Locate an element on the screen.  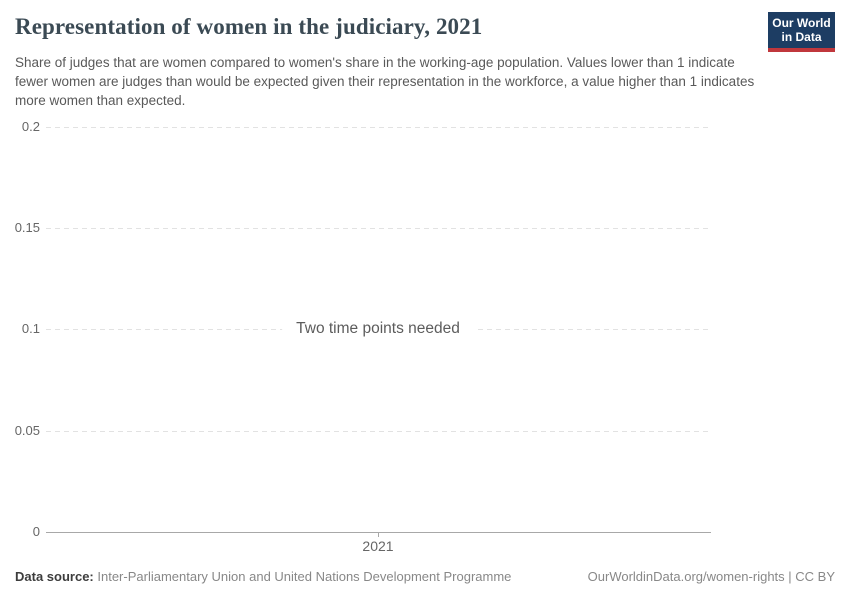
license-link: OurWorldinData.org/women-rights | CC BY is located at coordinates (711, 576).